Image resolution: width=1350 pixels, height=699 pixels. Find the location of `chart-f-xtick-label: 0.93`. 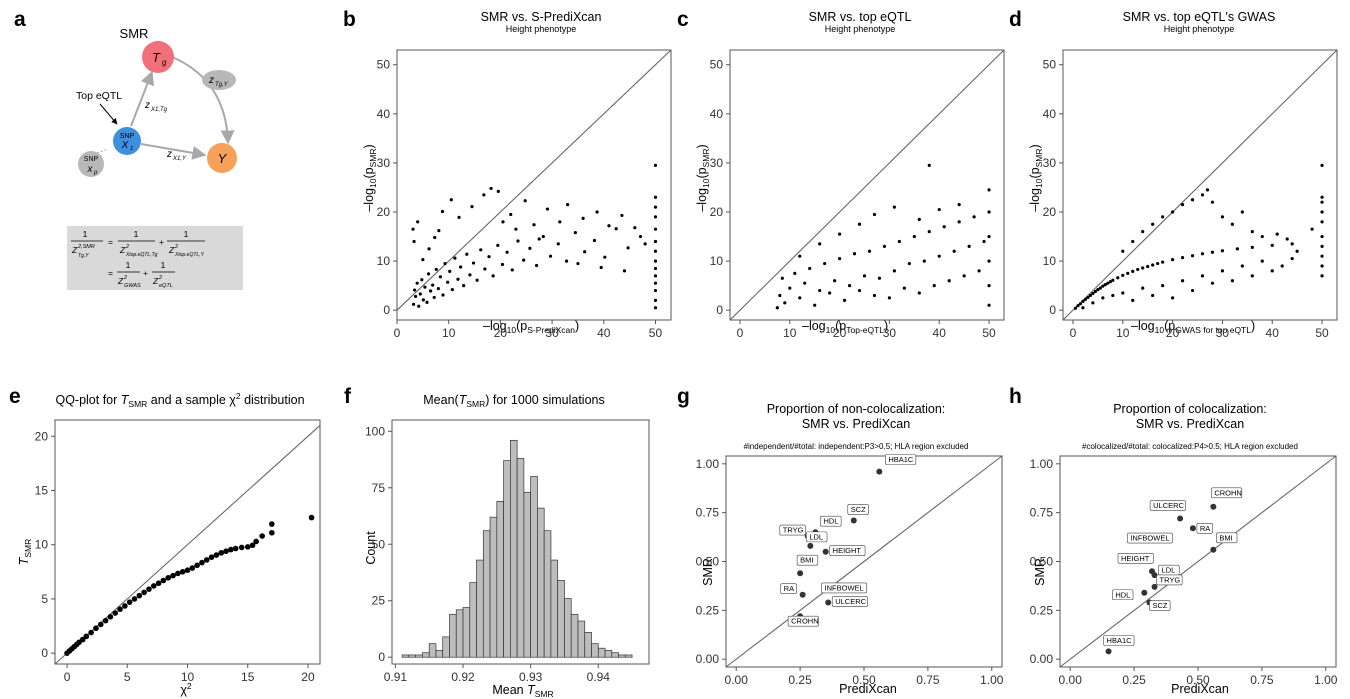

chart-f-xtick-label: 0.93 is located at coordinates (531, 677).